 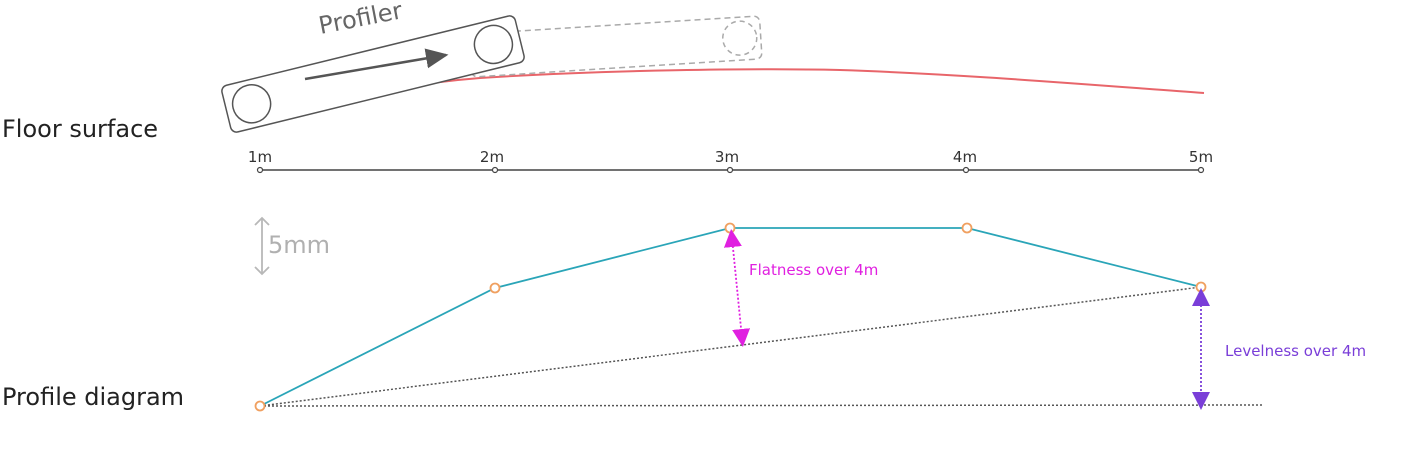 What do you see at coordinates (93, 397) in the screenshot?
I see `profile-diagram-label: Profile diagram` at bounding box center [93, 397].